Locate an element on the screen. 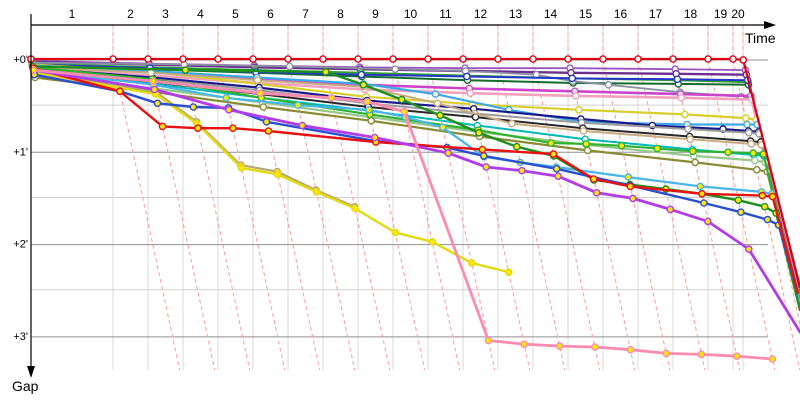 This screenshot has width=800, height=400. x-tick-label: 16 is located at coordinates (621, 14).